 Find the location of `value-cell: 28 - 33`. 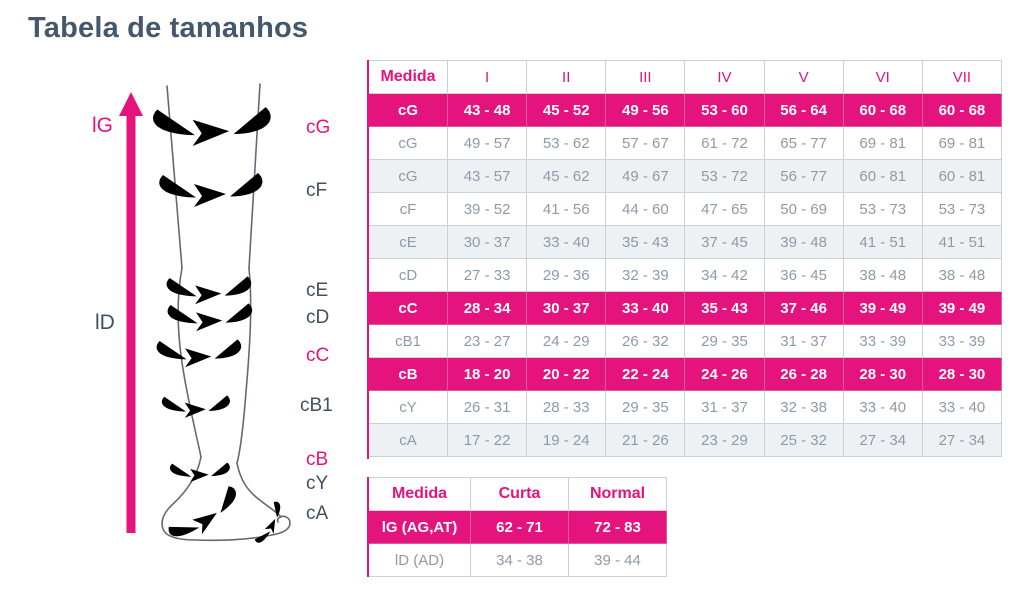

value-cell: 28 - 33 is located at coordinates (566, 407).